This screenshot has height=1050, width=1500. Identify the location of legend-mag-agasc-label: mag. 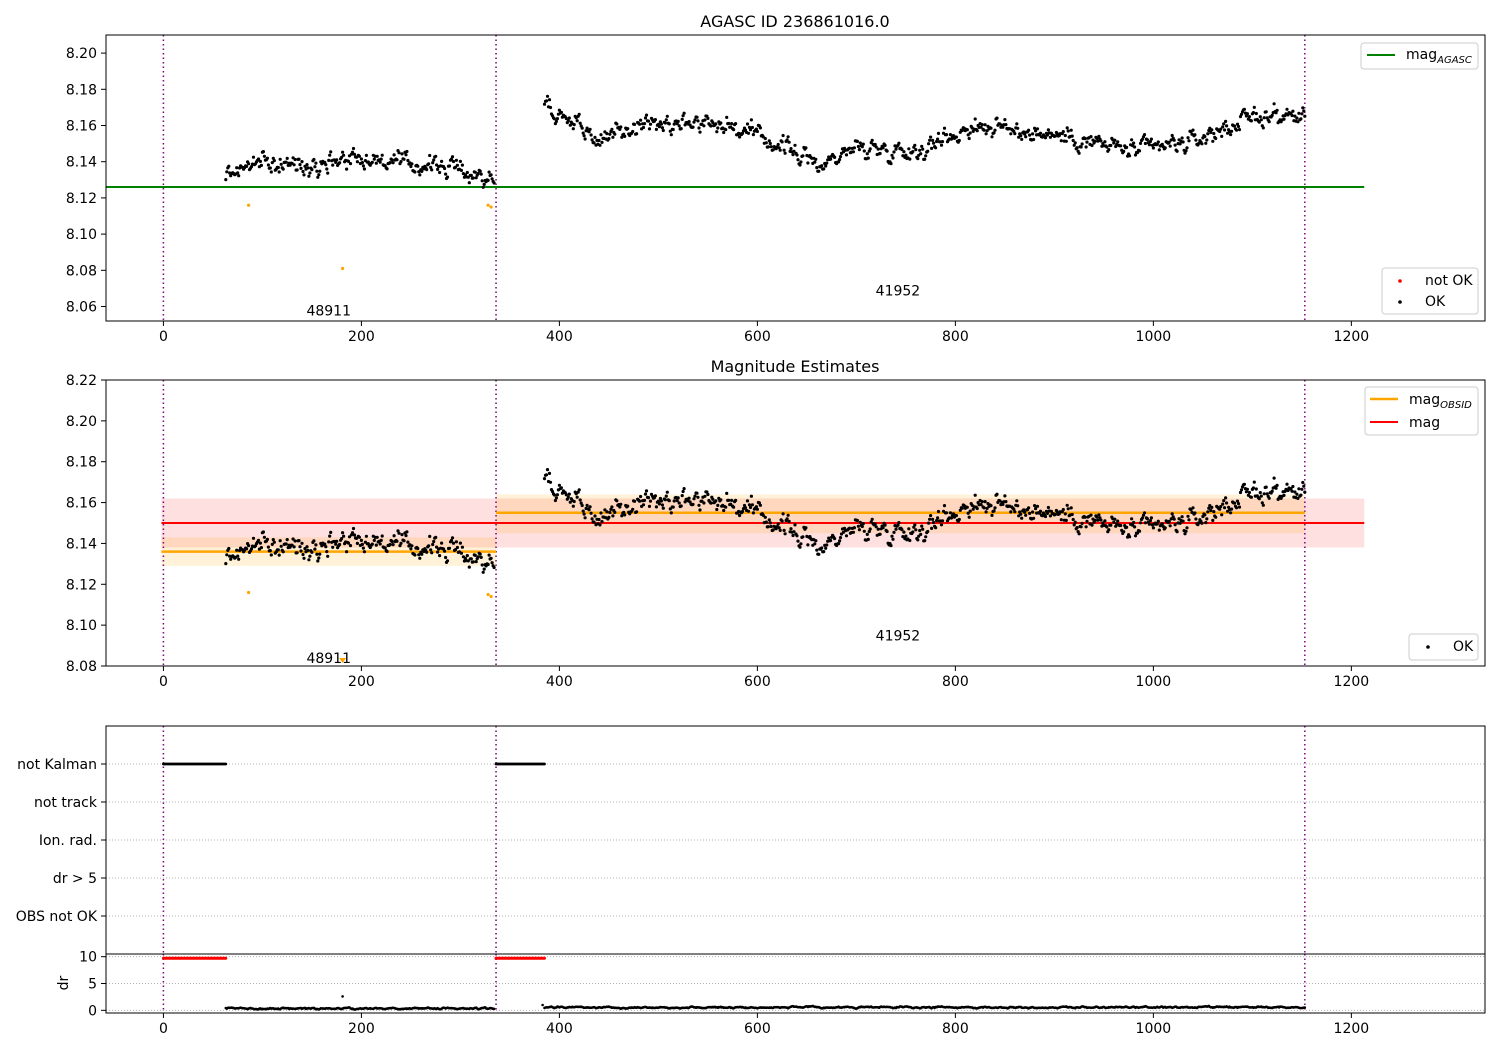
(1421, 55).